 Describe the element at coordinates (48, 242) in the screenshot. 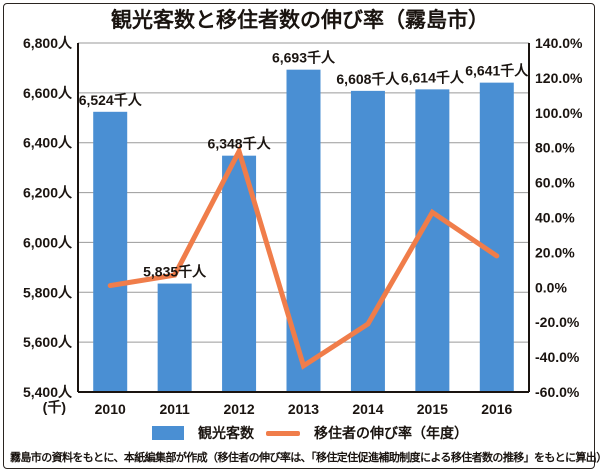

I see `left-tick-label: 6,000人` at that location.